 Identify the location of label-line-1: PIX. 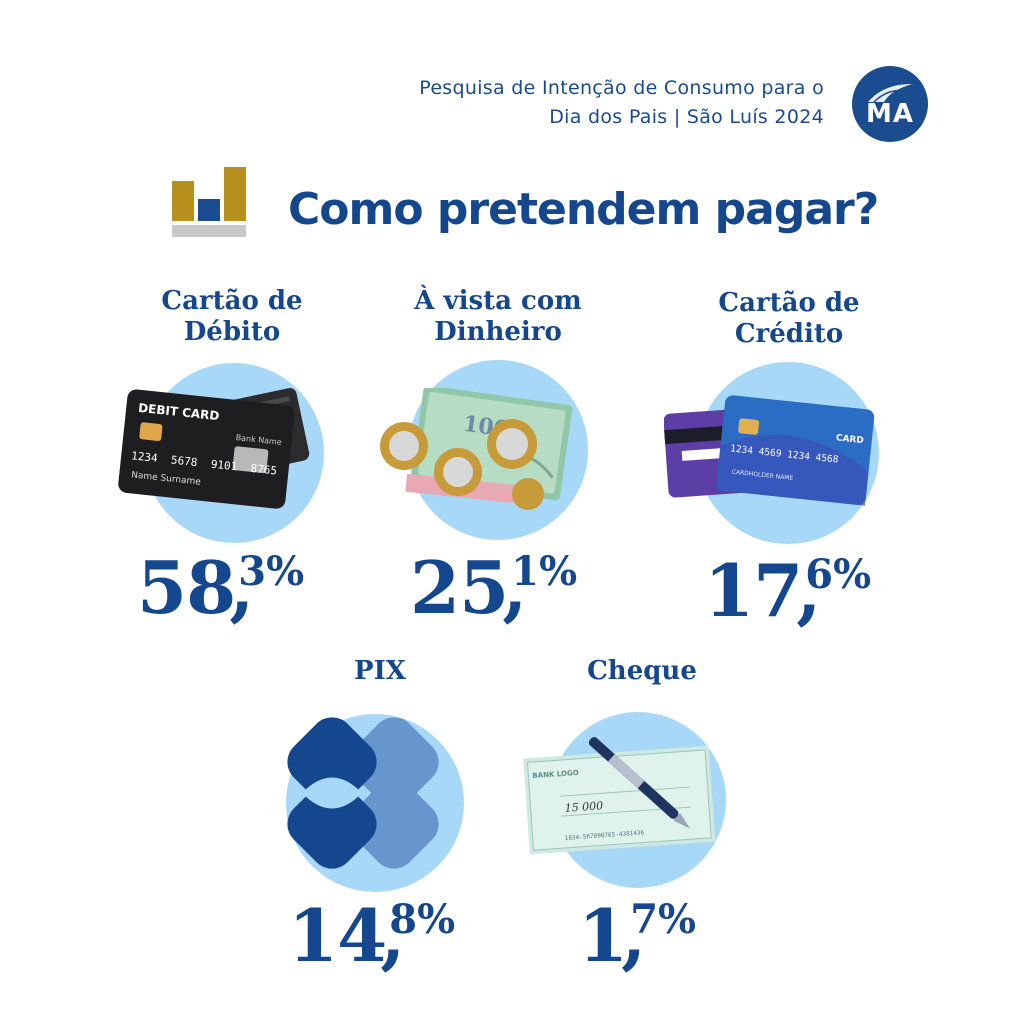
(380, 671).